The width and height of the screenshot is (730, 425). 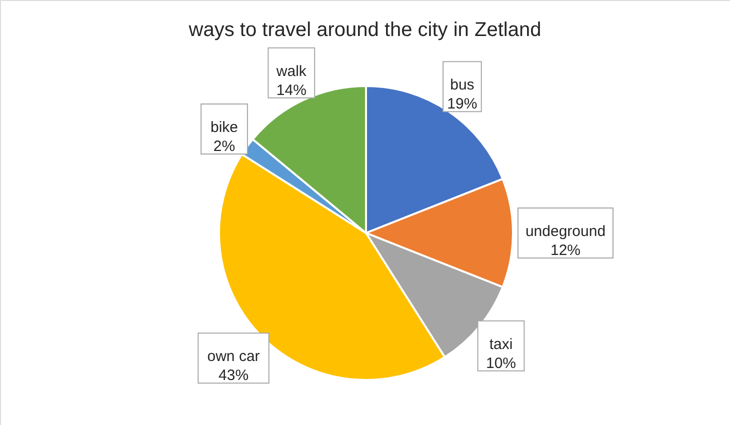 What do you see at coordinates (565, 250) in the screenshot?
I see `data-label: 12%` at bounding box center [565, 250].